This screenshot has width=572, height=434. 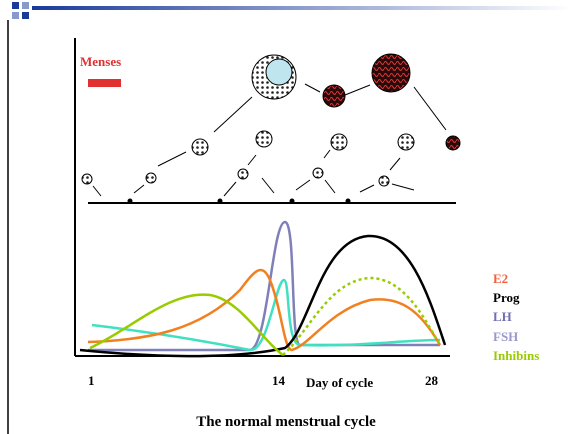 I want to click on legend-entry: LH, so click(x=502, y=316).